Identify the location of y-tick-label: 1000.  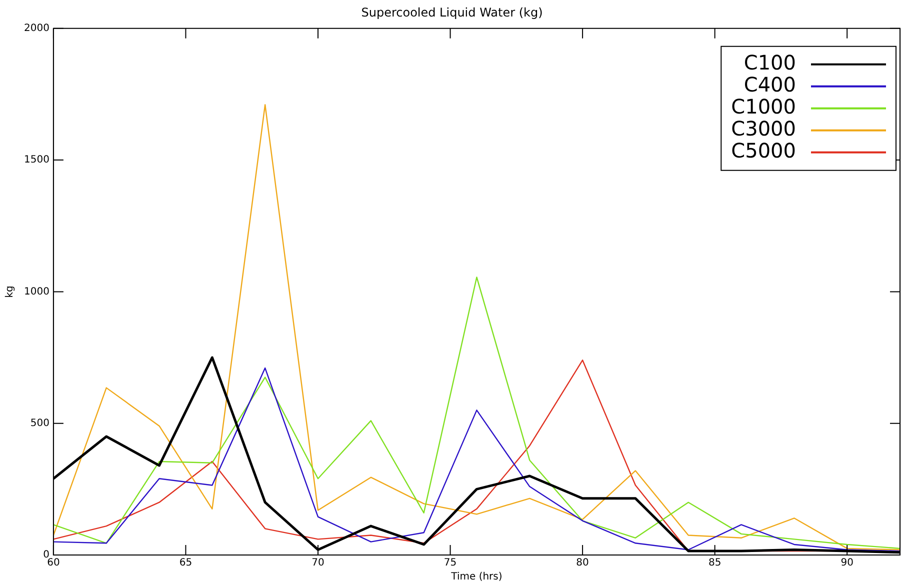
(37, 292).